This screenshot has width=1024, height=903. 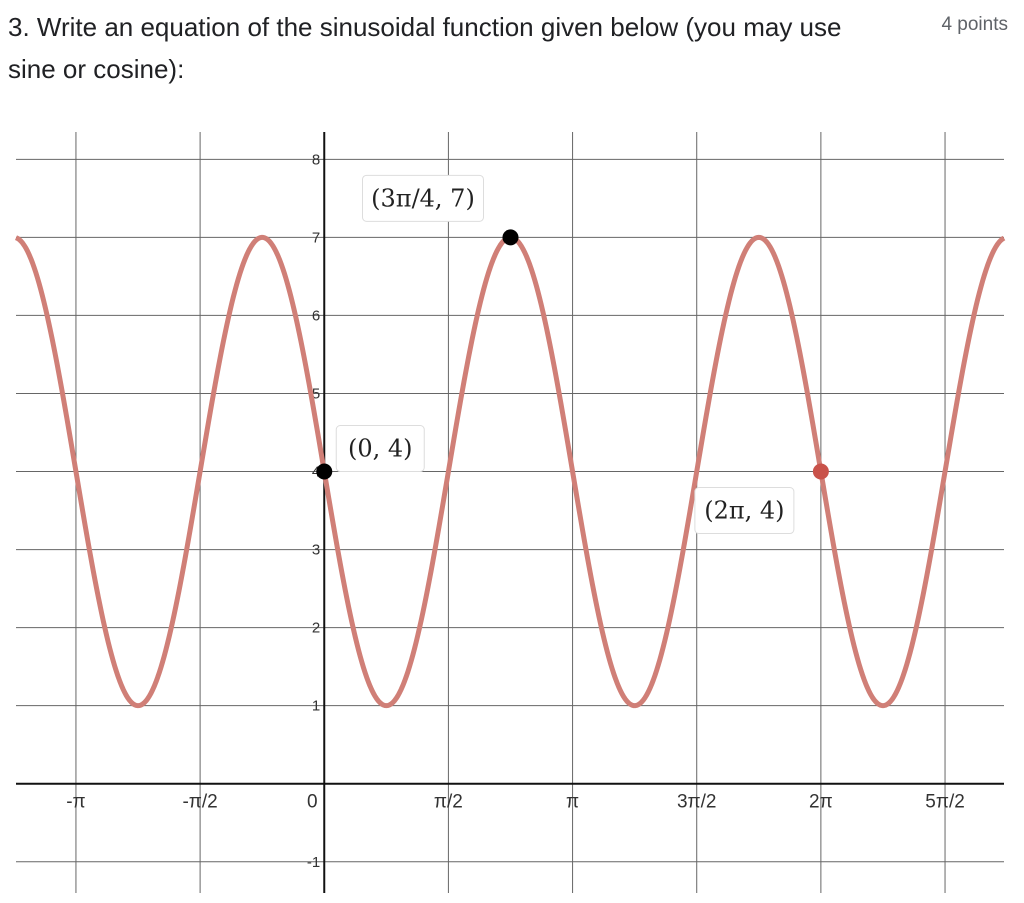 What do you see at coordinates (316, 706) in the screenshot?
I see `y-tick-label: 1` at bounding box center [316, 706].